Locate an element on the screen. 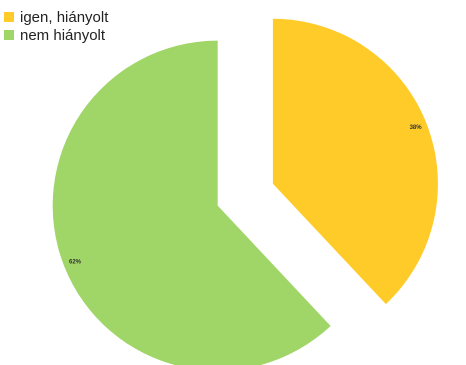  legend-label-nem-hianyolt: nem hiányolt is located at coordinates (63, 35).